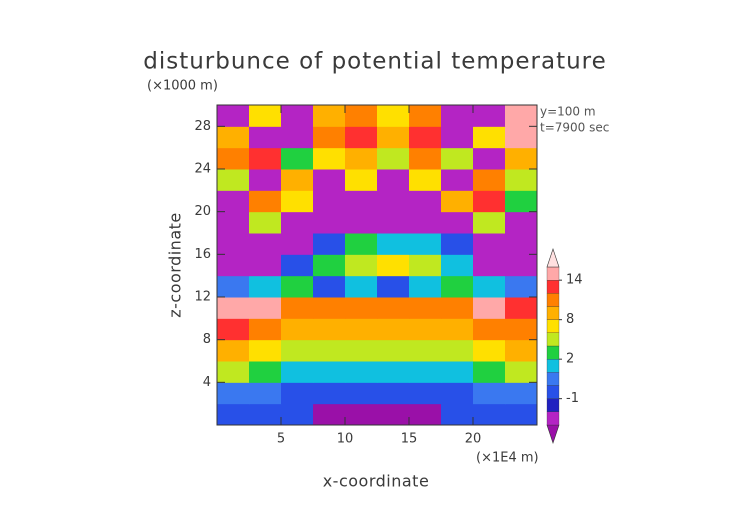  I want to click on x-axis-label: x-coordinate, so click(376, 481).